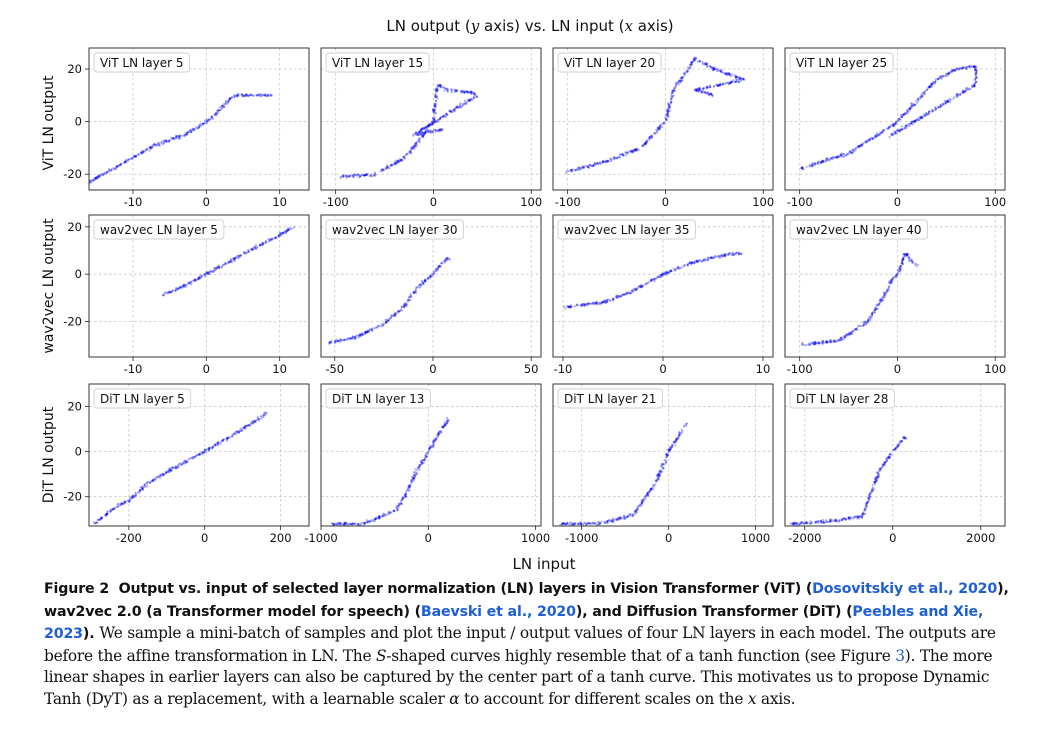  I want to click on citation-dosovitskiy: Dosovitskiy et al., 2020, so click(905, 589).